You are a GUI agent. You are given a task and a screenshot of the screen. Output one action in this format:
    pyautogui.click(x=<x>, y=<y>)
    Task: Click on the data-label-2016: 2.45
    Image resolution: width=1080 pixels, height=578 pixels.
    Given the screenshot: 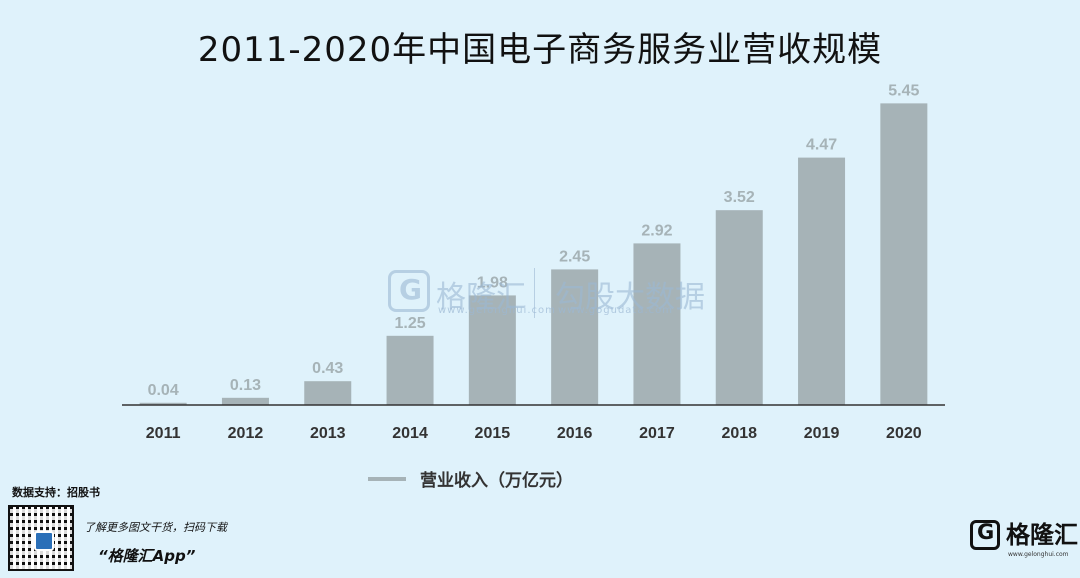 What is the action you would take?
    pyautogui.click(x=574, y=256)
    